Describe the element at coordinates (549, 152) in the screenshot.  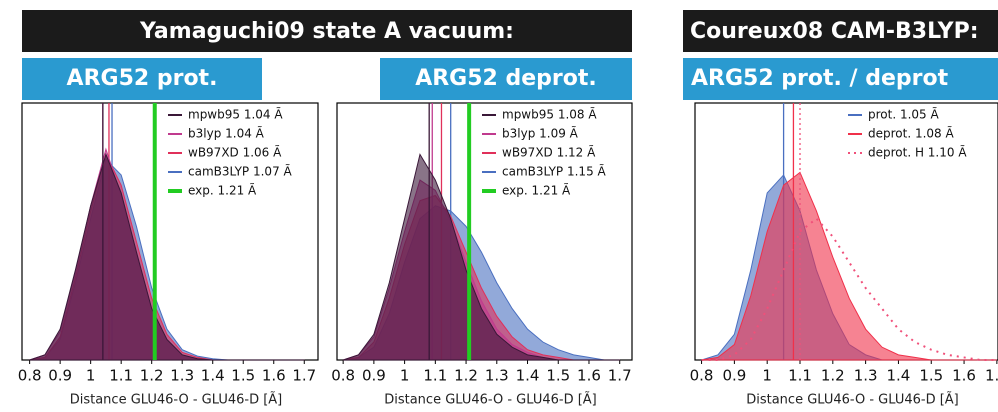
I see `legend-label: wB97XD 1.12 Ã` at that location.